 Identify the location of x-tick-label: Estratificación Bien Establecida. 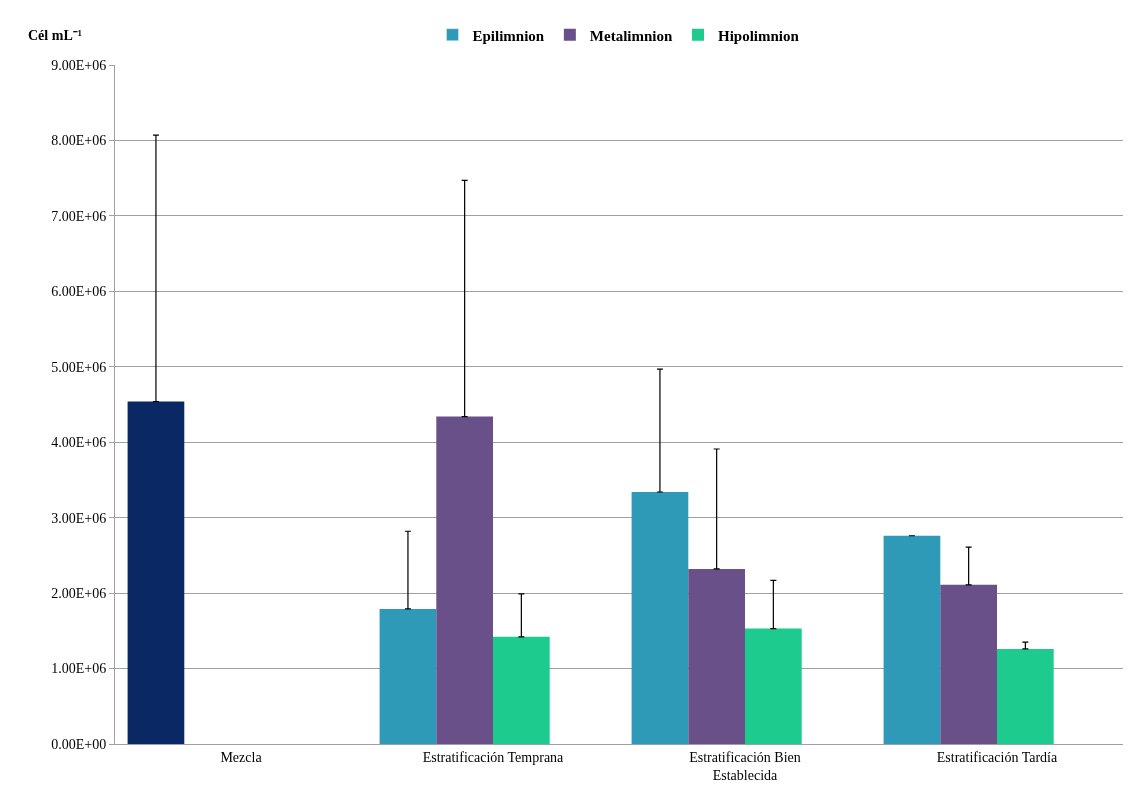
(745, 766).